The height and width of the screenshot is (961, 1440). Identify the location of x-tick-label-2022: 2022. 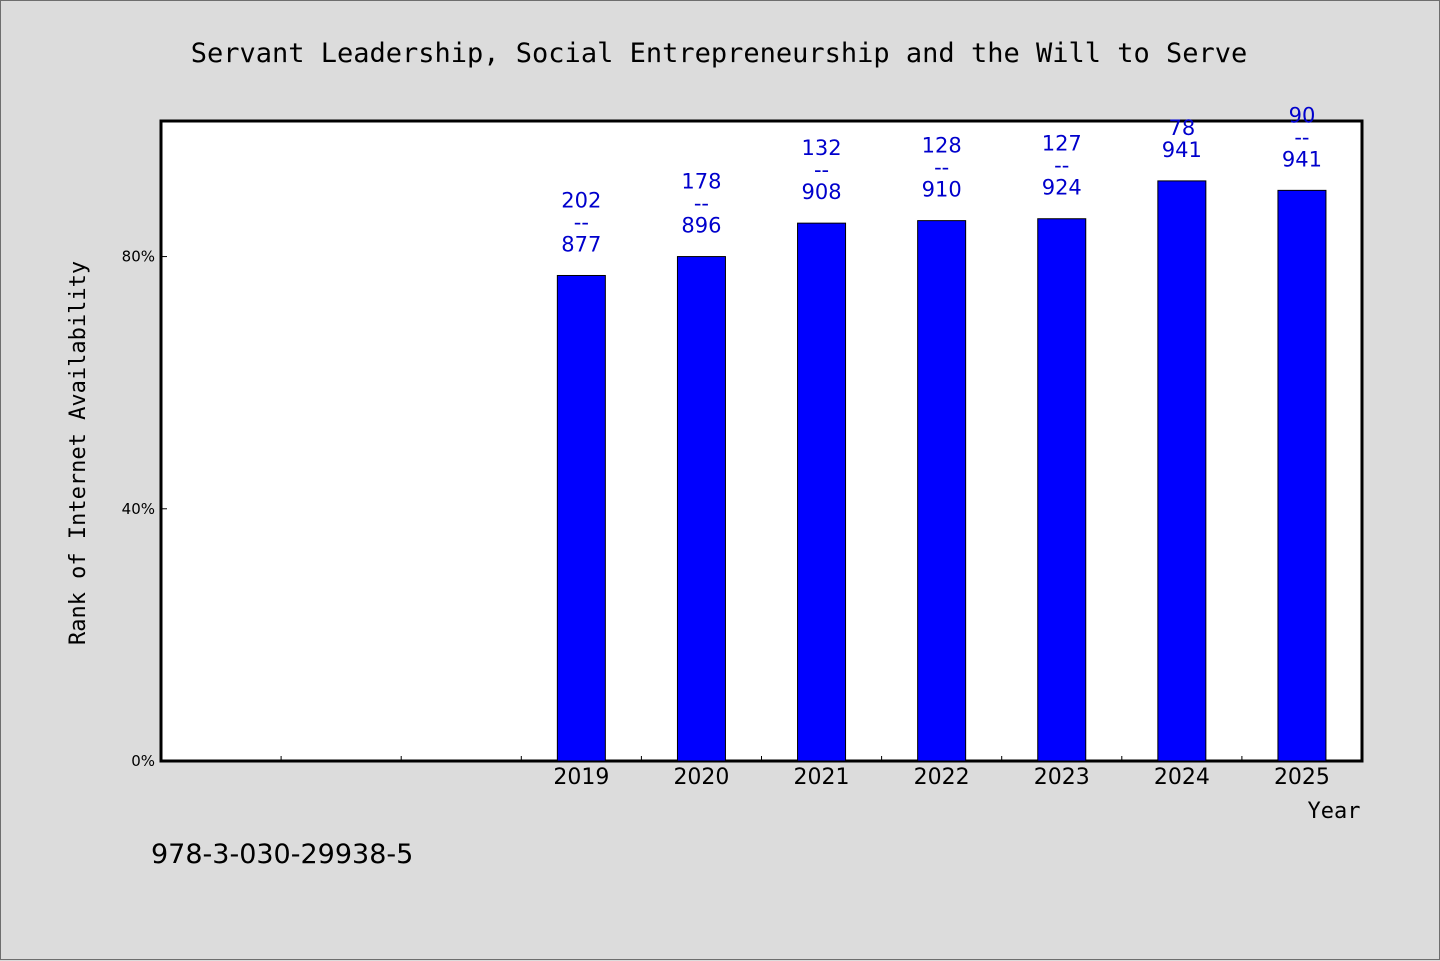
(942, 777).